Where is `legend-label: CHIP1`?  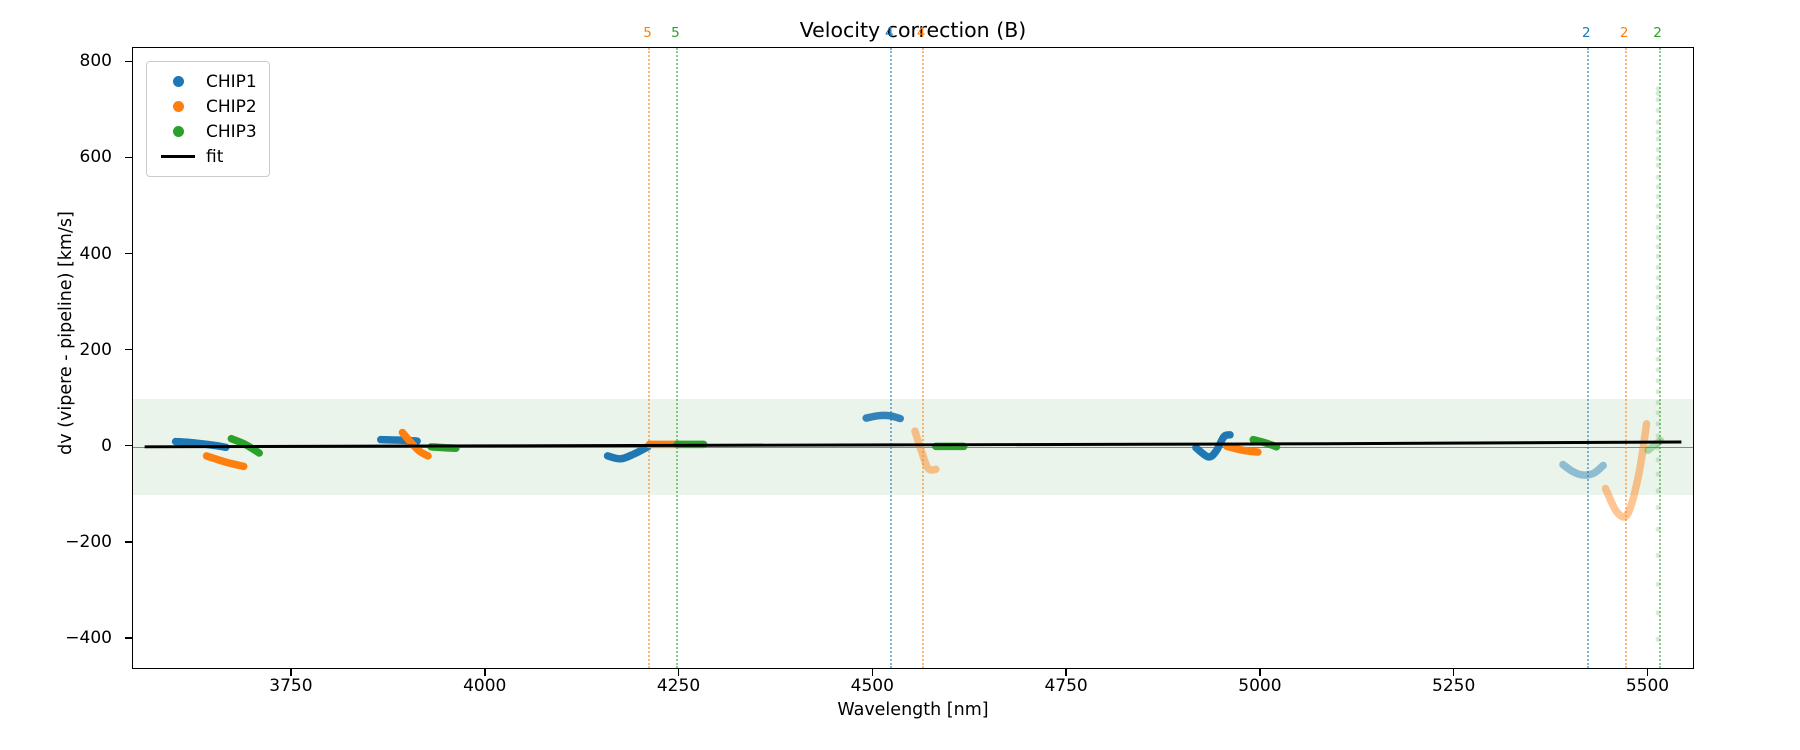 legend-label: CHIP1 is located at coordinates (231, 81).